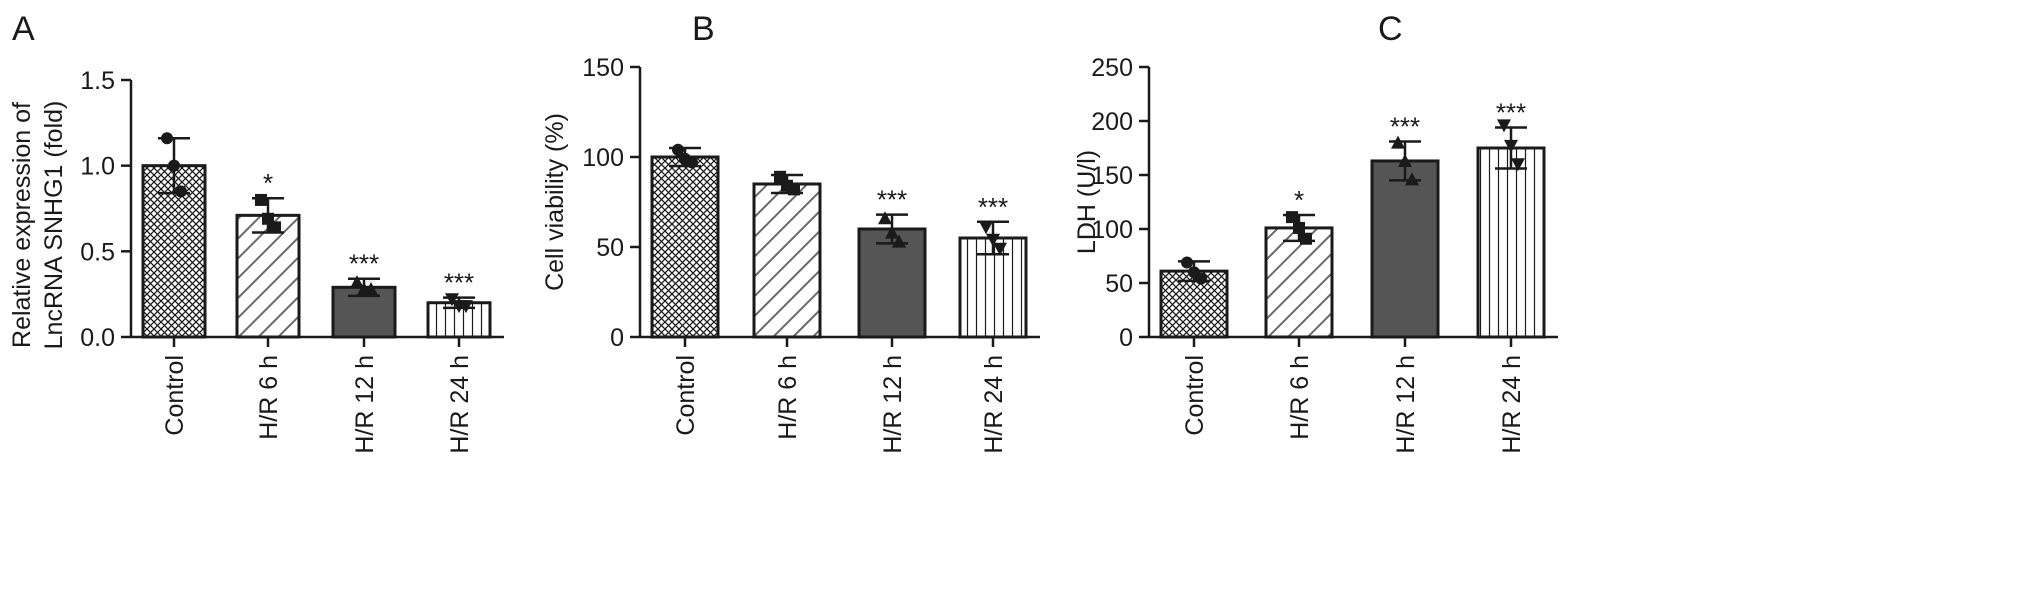 This screenshot has width=2032, height=597. I want to click on y-tick-label: 1.0, so click(97, 167).